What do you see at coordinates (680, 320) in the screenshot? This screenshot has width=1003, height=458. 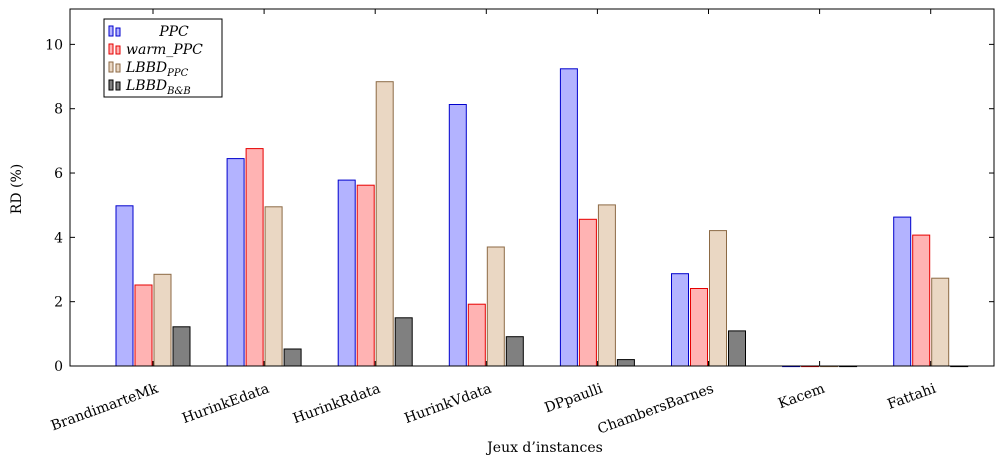 I see `bar-ppc-chambersbarnes` at bounding box center [680, 320].